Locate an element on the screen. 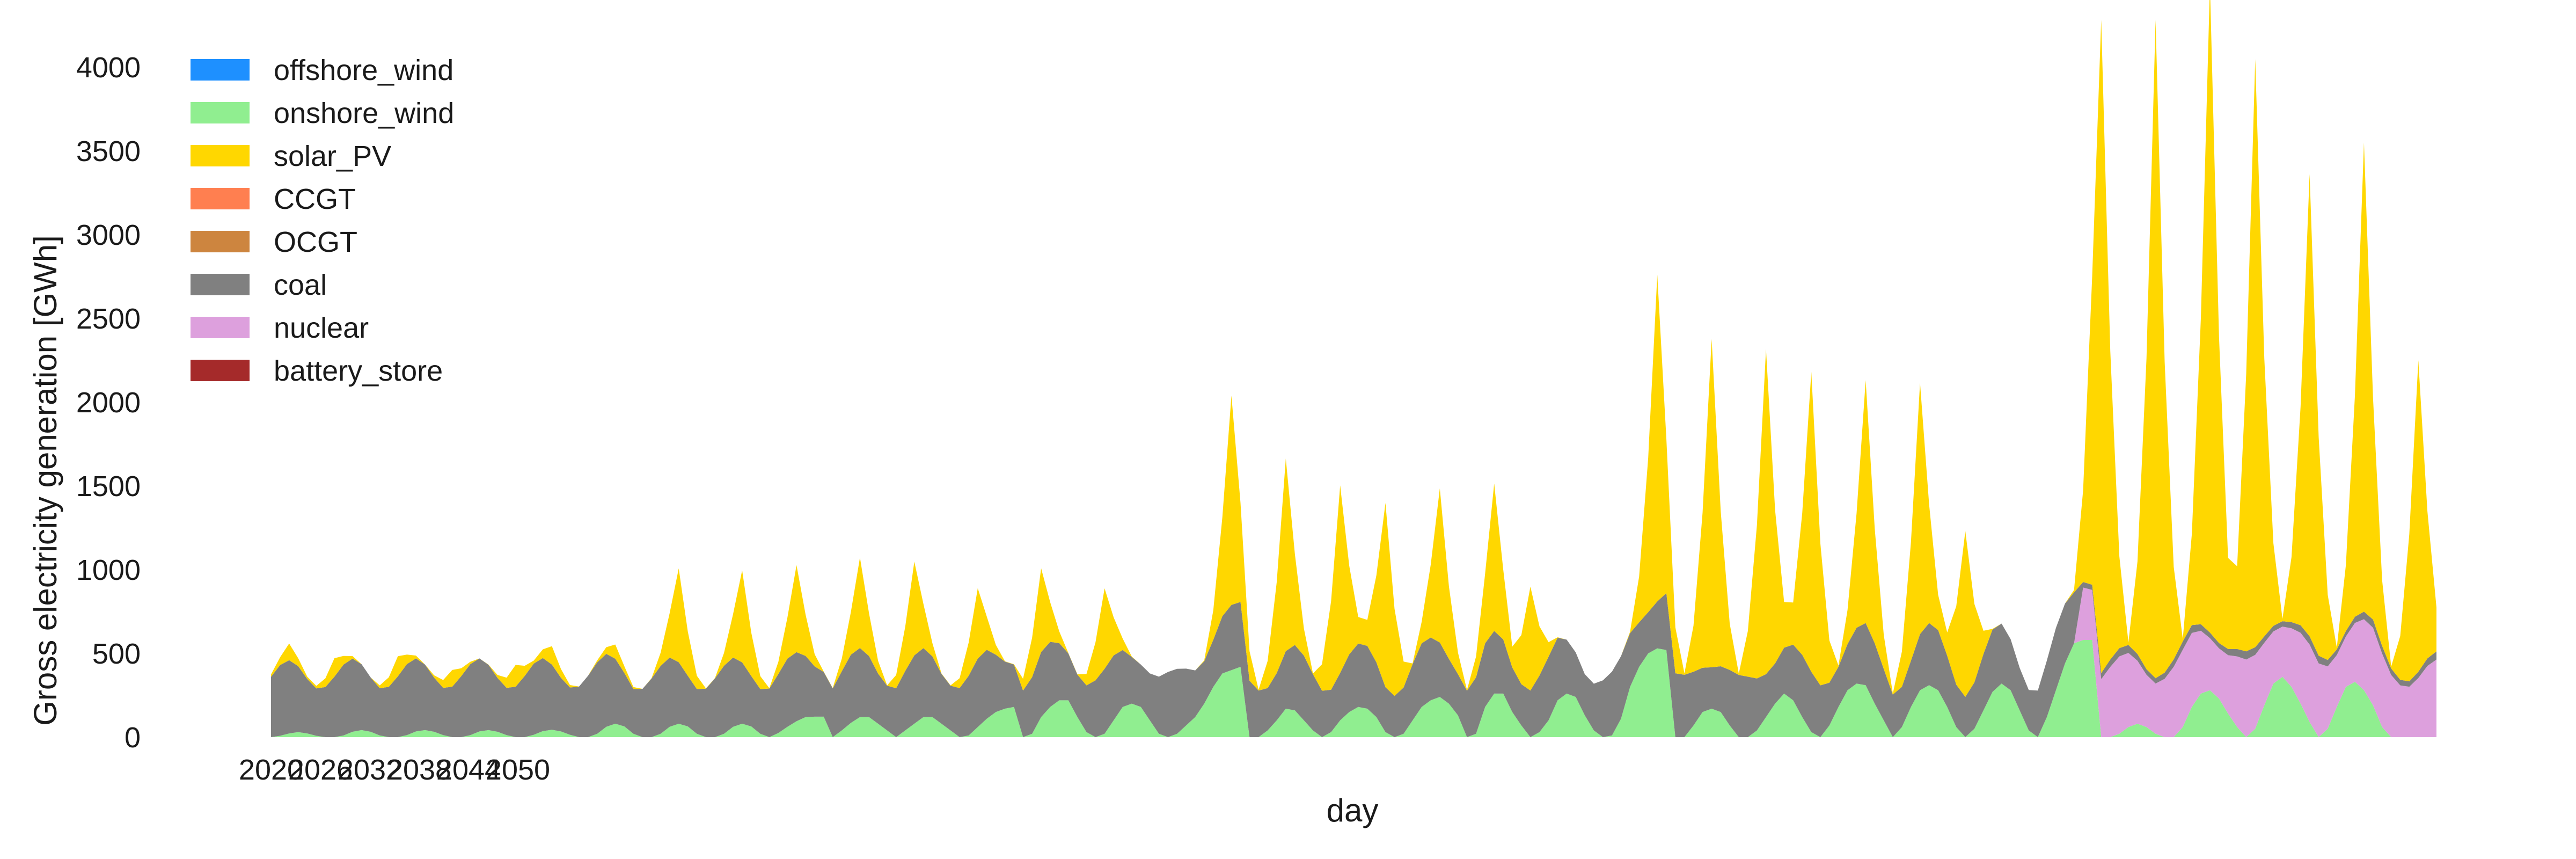 The height and width of the screenshot is (859, 2576). legend-label: coal is located at coordinates (300, 285).